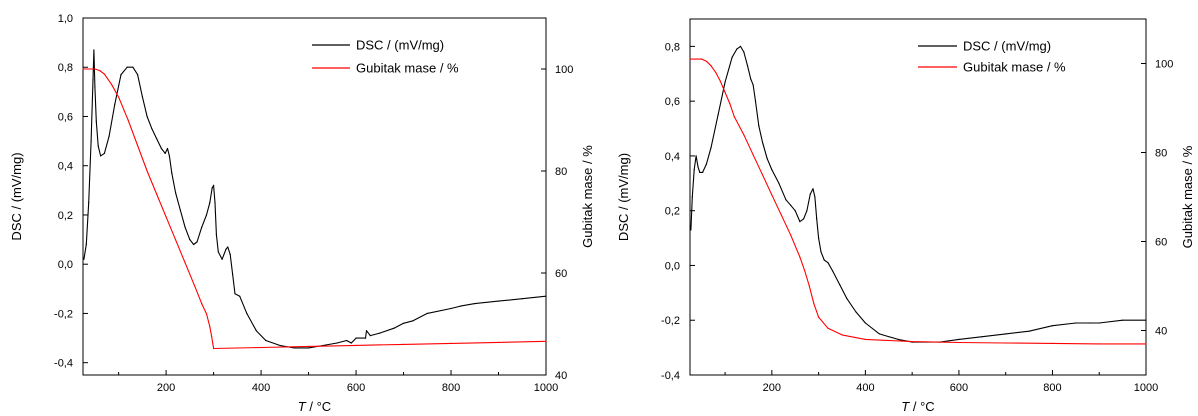 The image size is (1198, 416). Describe the element at coordinates (65, 216) in the screenshot. I see `y-tick-label: 0,2` at that location.